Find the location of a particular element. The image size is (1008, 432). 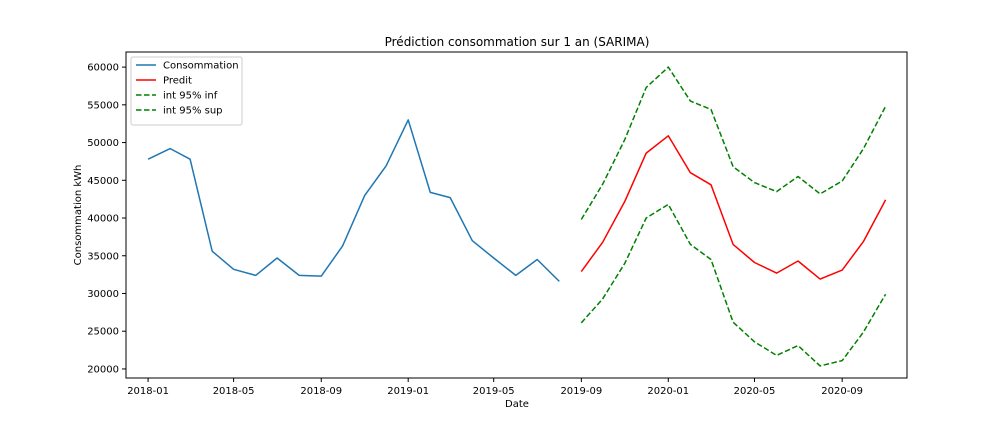

y-tick-label-0: 20000 is located at coordinates (103, 369).